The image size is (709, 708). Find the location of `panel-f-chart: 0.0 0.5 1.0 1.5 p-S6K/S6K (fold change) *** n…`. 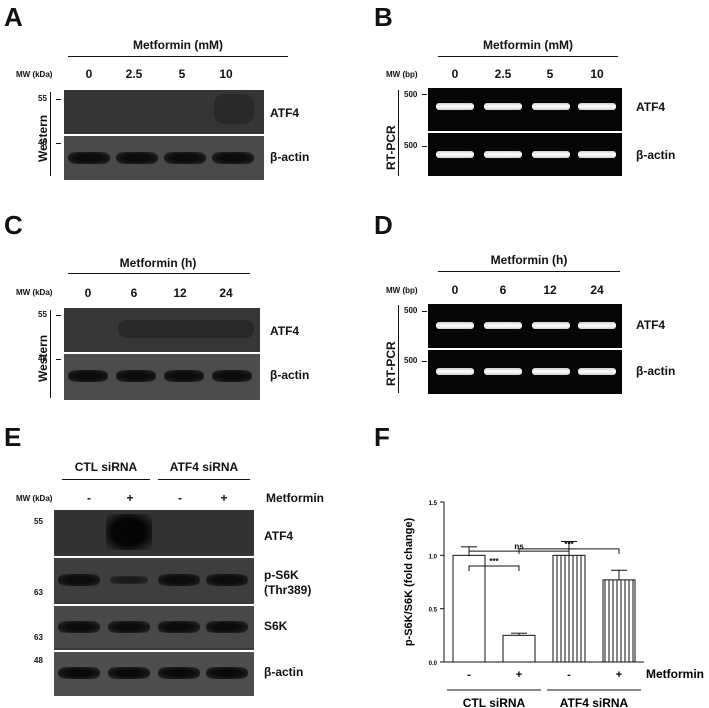

panel-f-chart: 0.0 0.5 1.0 1.5 p-S6K/S6K (fold change) *** n… is located at coordinates (553, 604).